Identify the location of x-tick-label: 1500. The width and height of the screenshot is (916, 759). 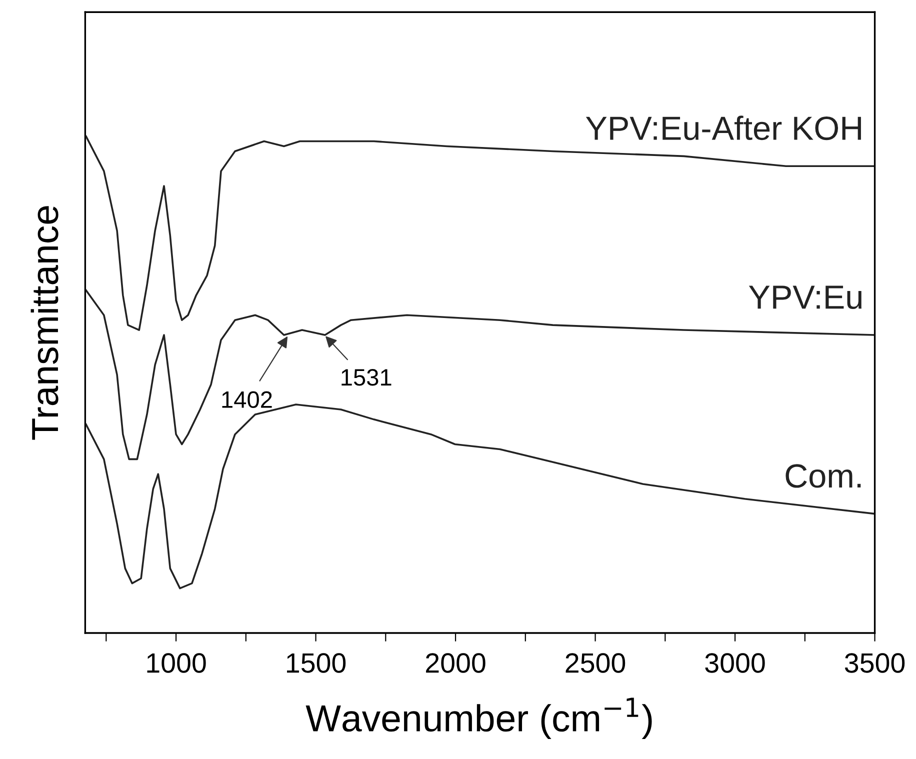
(316, 663).